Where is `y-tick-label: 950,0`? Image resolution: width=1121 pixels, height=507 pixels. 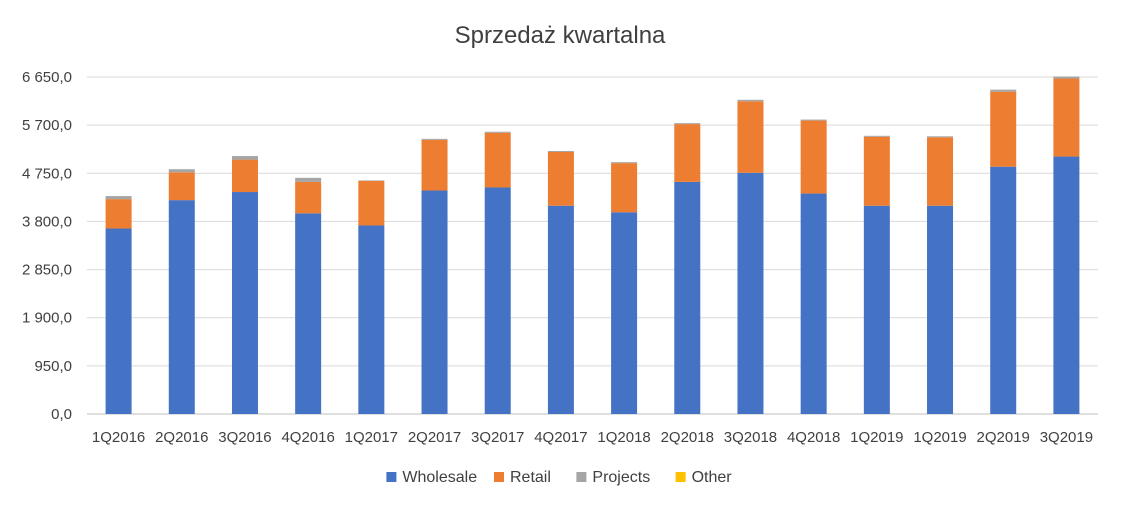 y-tick-label: 950,0 is located at coordinates (53, 366).